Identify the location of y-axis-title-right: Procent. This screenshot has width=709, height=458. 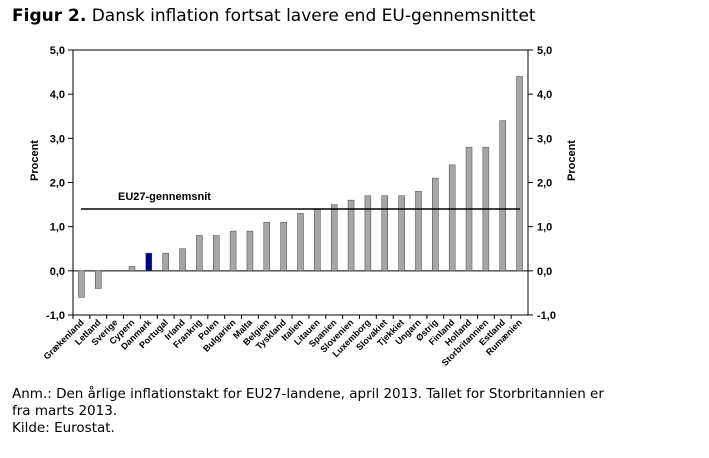
(572, 160).